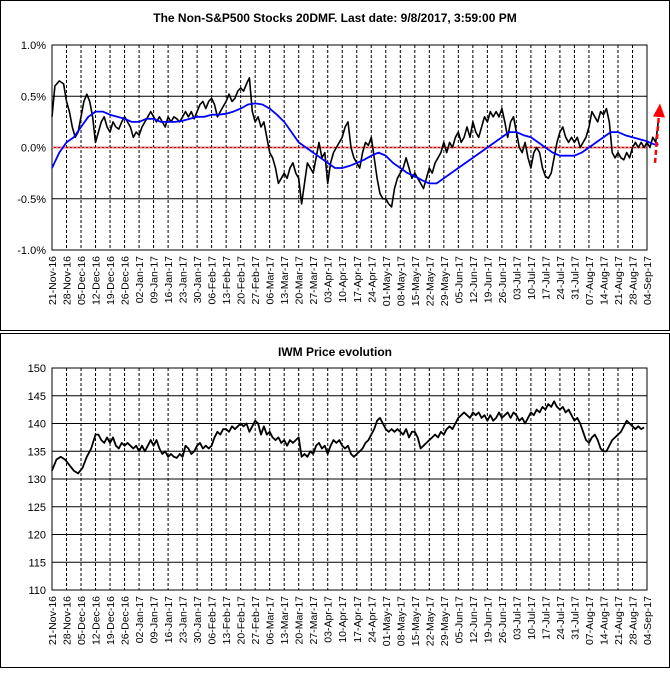 The width and height of the screenshot is (670, 673). I want to click on y-tick-label: -0.5%, so click(31, 200).